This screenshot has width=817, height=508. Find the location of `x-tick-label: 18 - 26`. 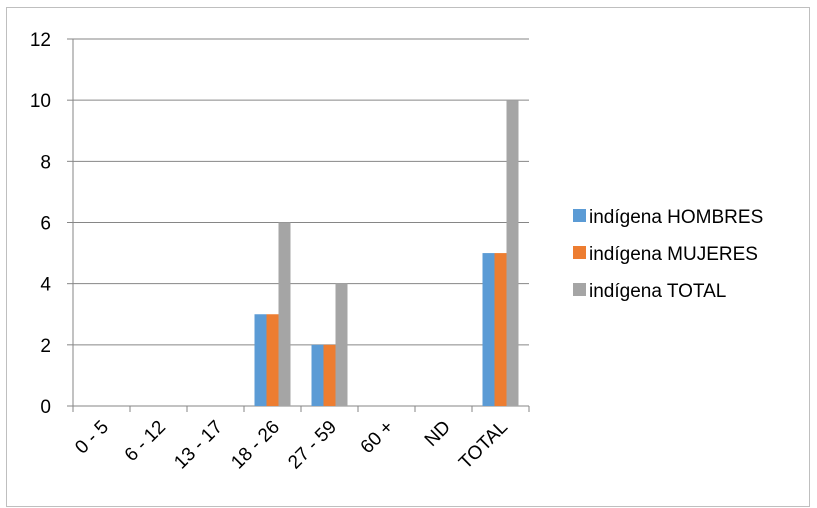

x-tick-label: 18 - 26 is located at coordinates (255, 445).